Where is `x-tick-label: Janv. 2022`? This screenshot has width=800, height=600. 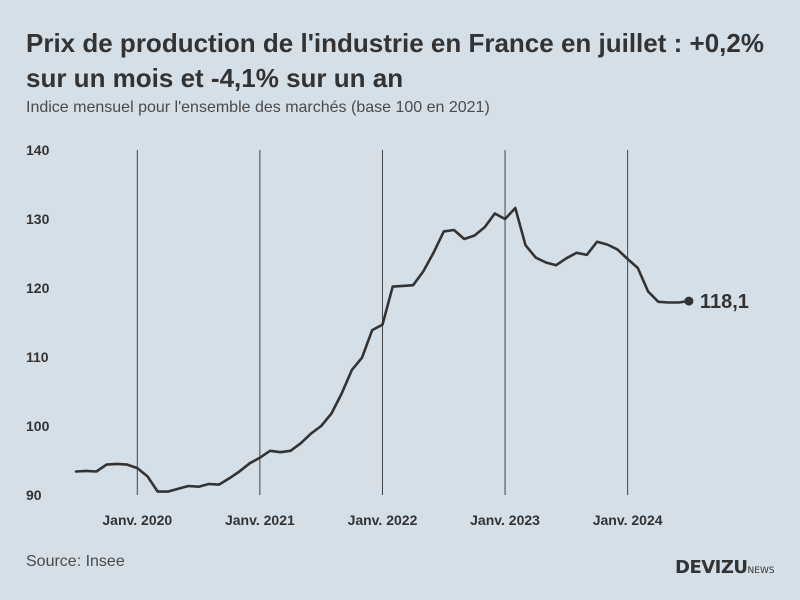
x-tick-label: Janv. 2022 is located at coordinates (383, 520).